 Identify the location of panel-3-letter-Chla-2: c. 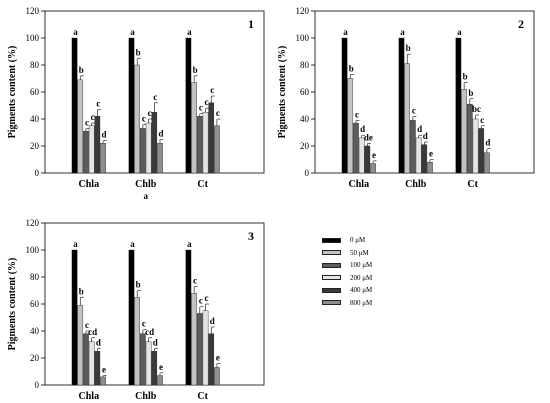
(87, 325).